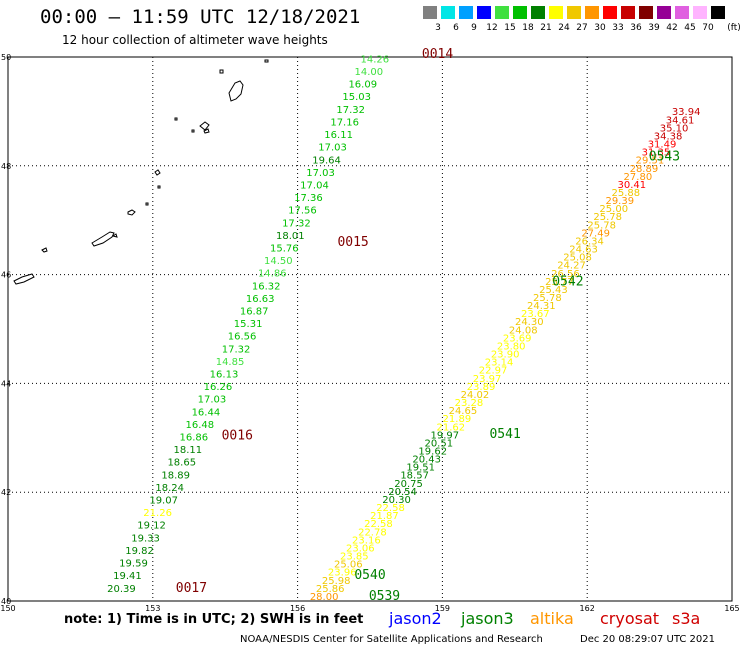  What do you see at coordinates (541, 306) in the screenshot?
I see `wave-height-label: 24.31` at bounding box center [541, 306].